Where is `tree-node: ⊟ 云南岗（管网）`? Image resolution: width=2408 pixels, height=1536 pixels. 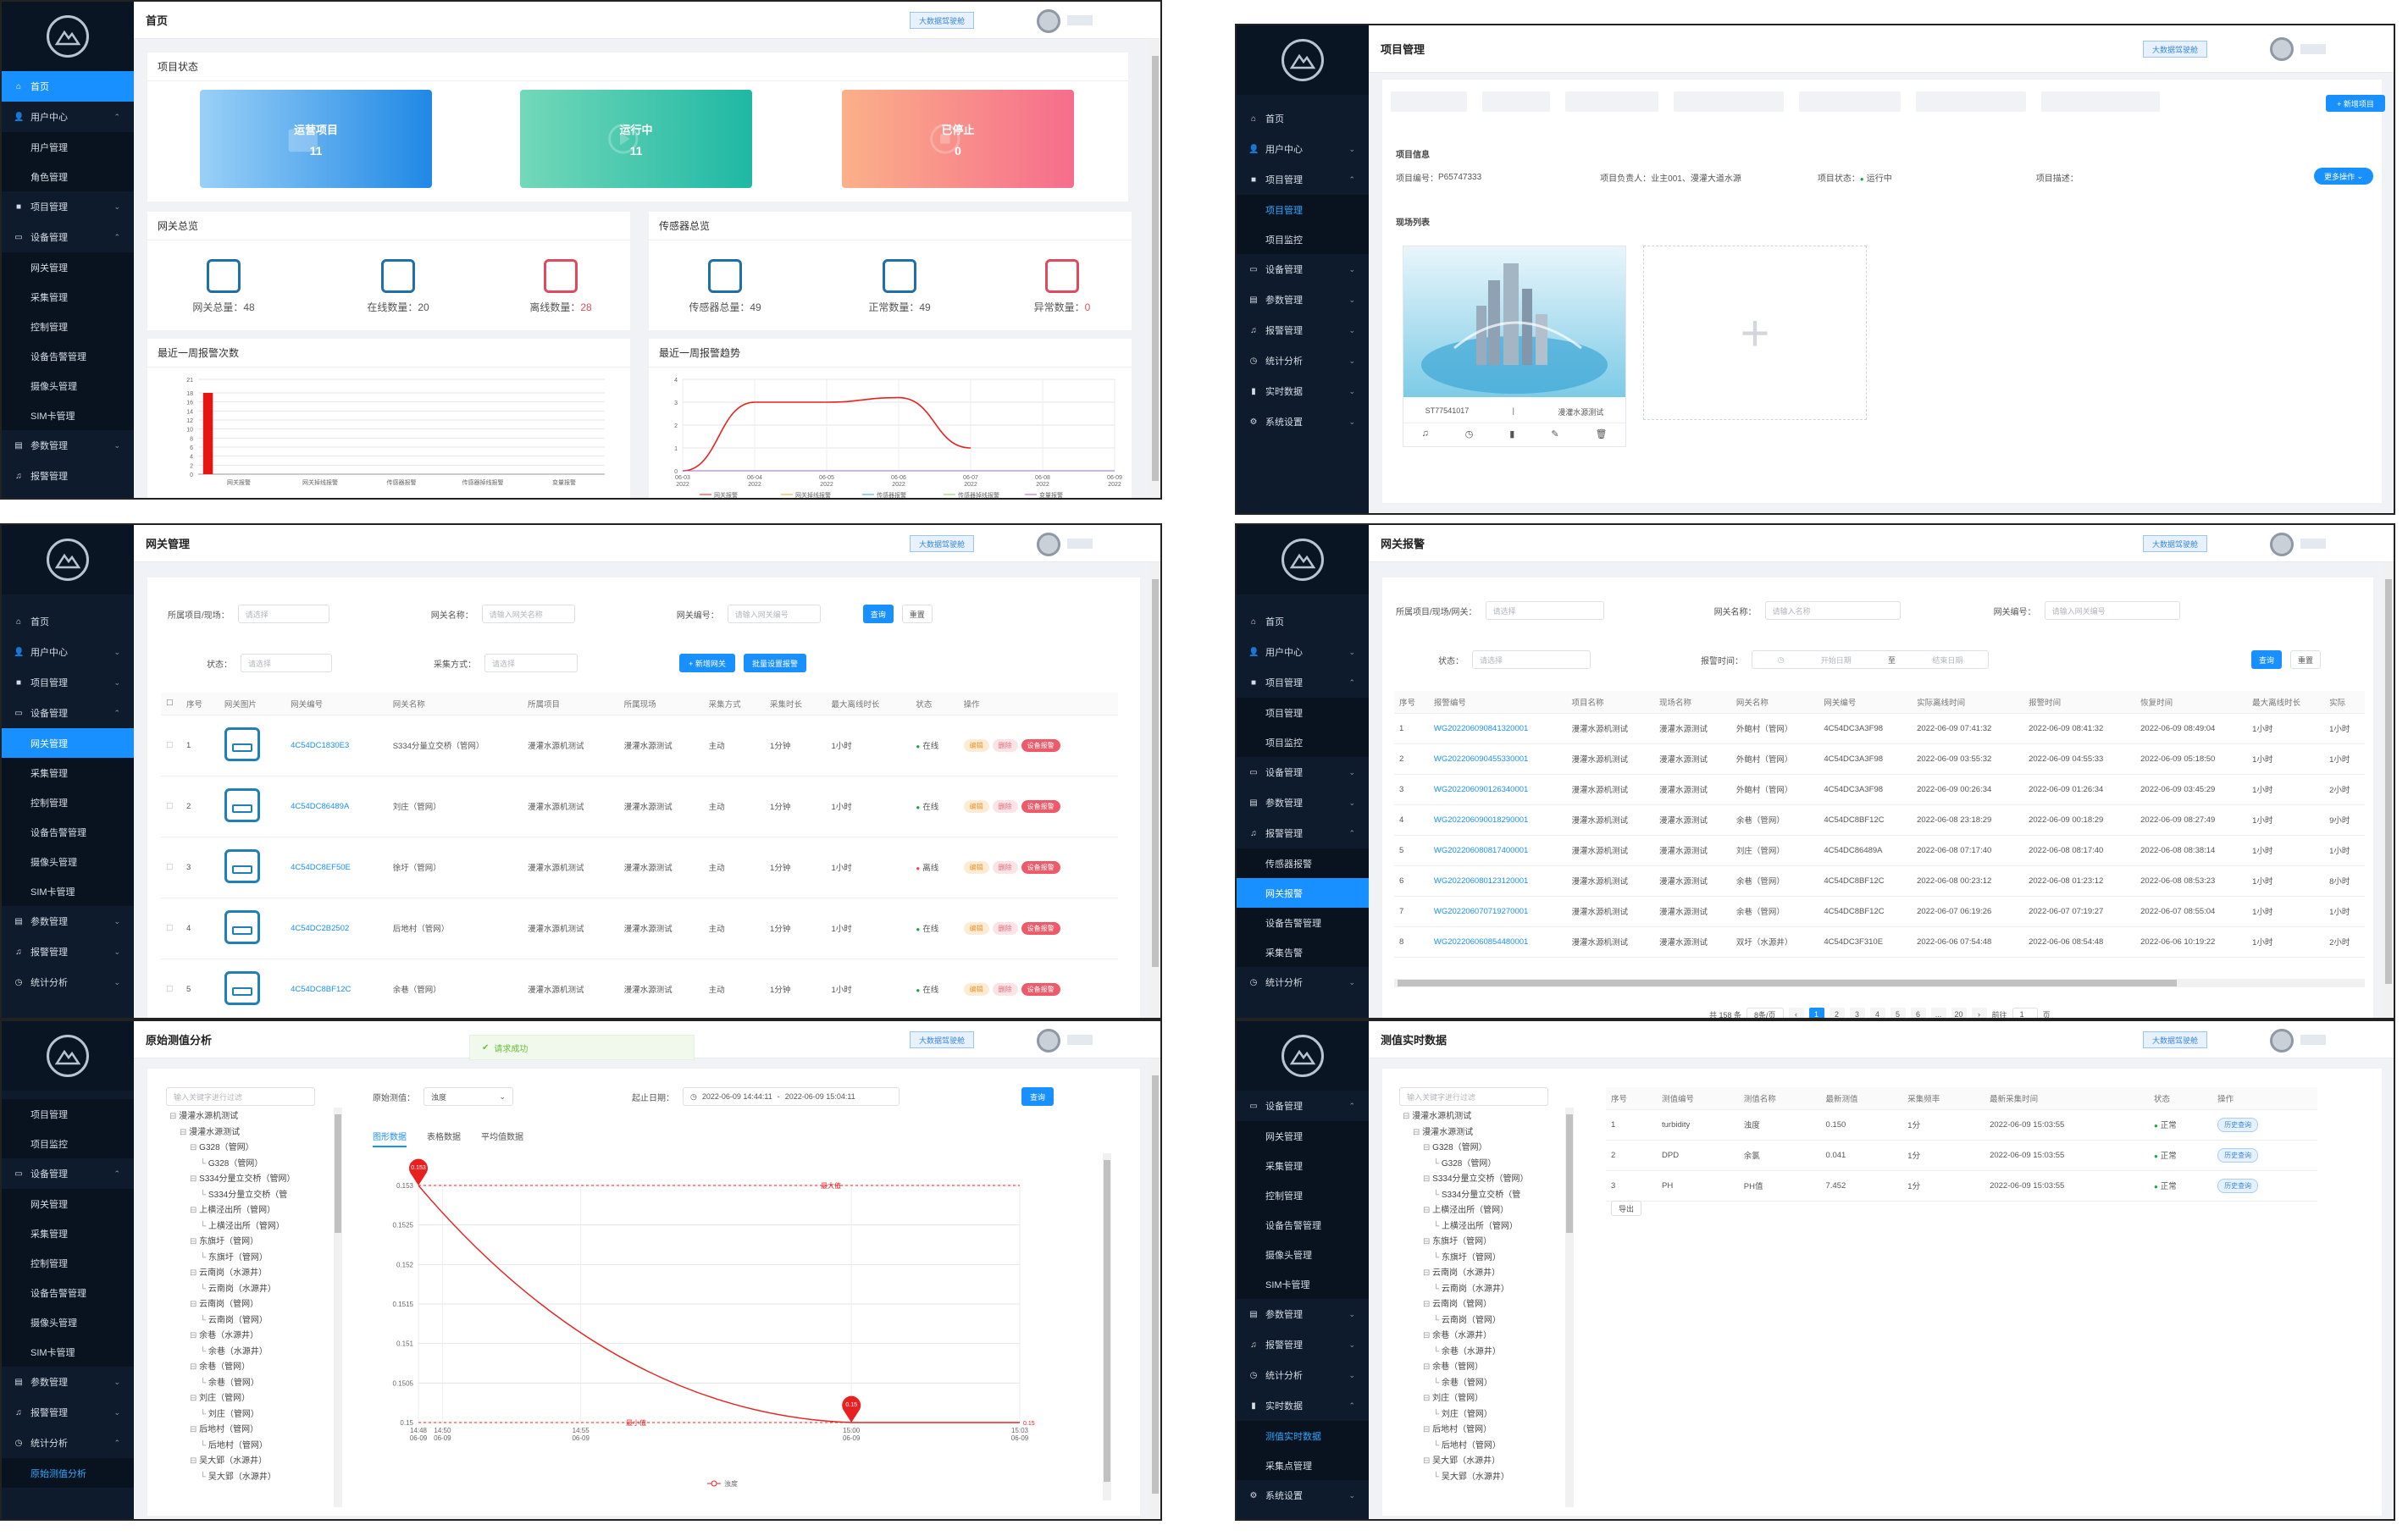
tree-node: ⊟ 云南岗（管网） is located at coordinates (224, 1304).